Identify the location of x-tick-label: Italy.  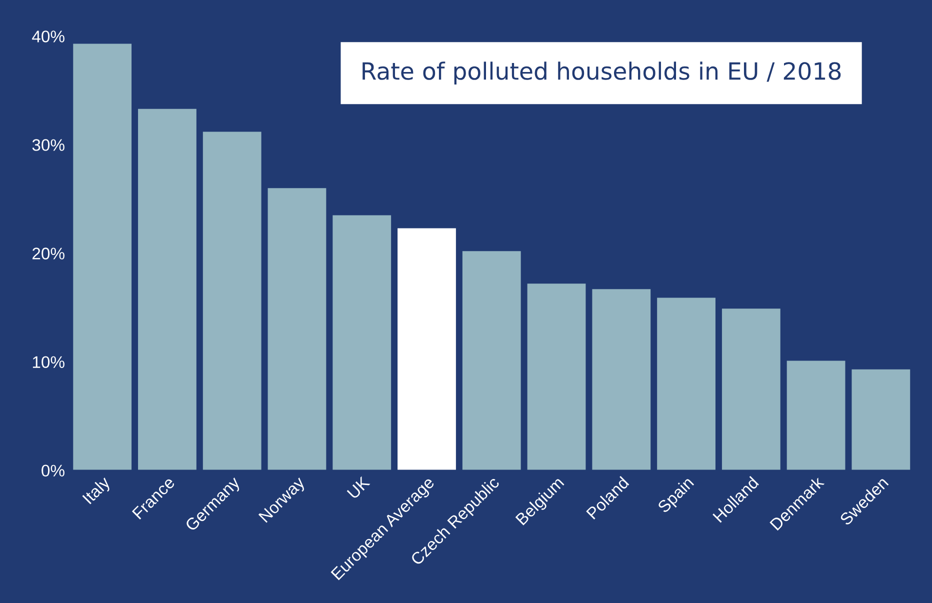
(98, 491).